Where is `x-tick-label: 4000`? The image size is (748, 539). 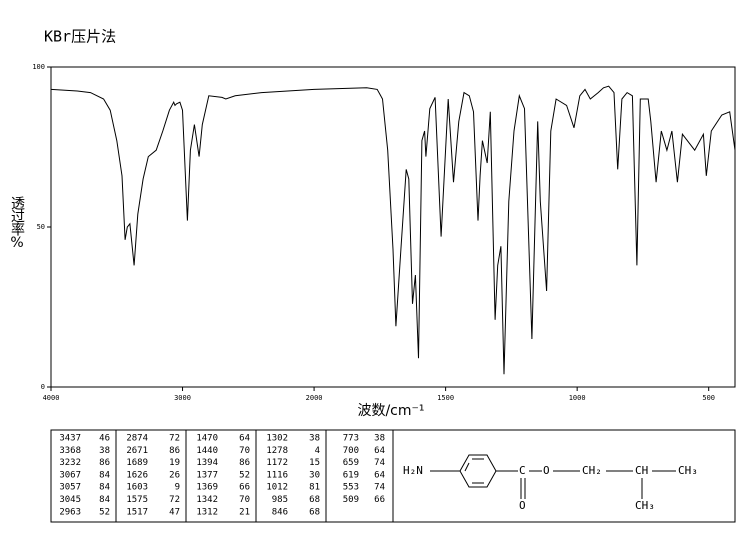
x-tick-label: 4000 is located at coordinates (51, 398).